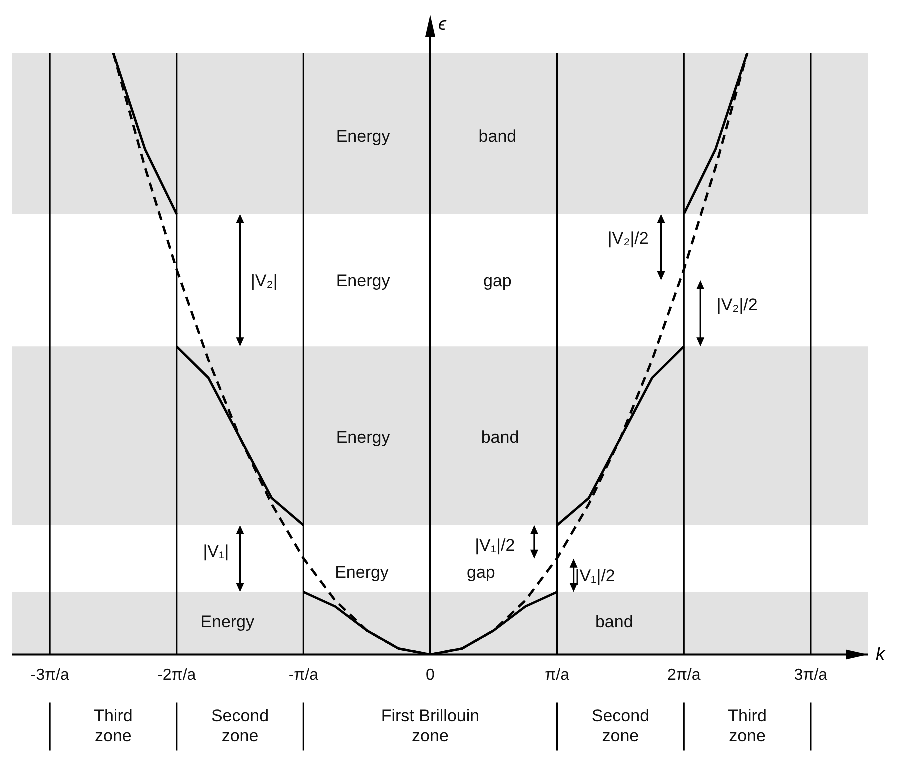  I want to click on annotation: |V₁|, so click(216, 552).